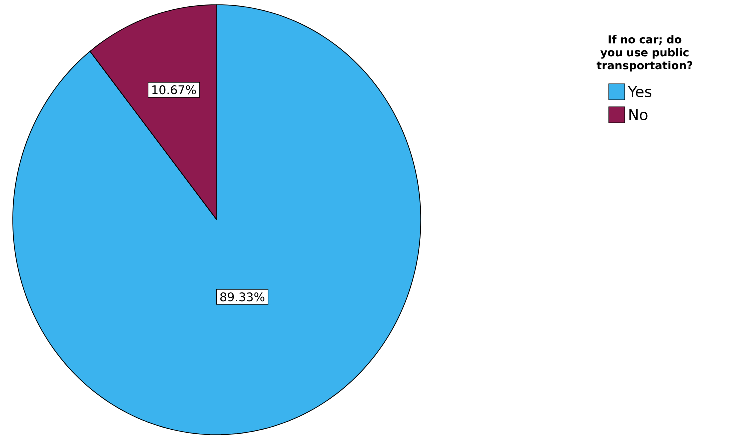 This screenshot has width=736, height=437. What do you see at coordinates (174, 90) in the screenshot?
I see `data-label: 10.67%` at bounding box center [174, 90].